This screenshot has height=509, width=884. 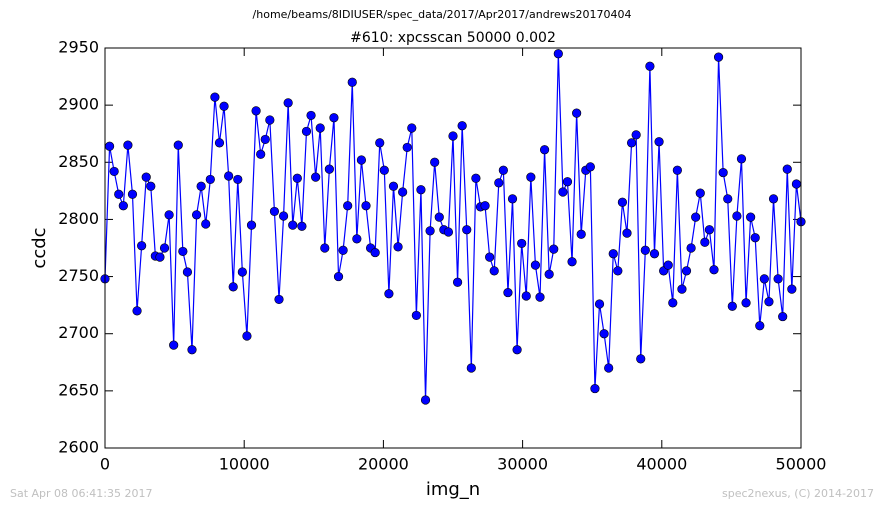 I want to click on x-tick-label: 50000, so click(x=801, y=464).